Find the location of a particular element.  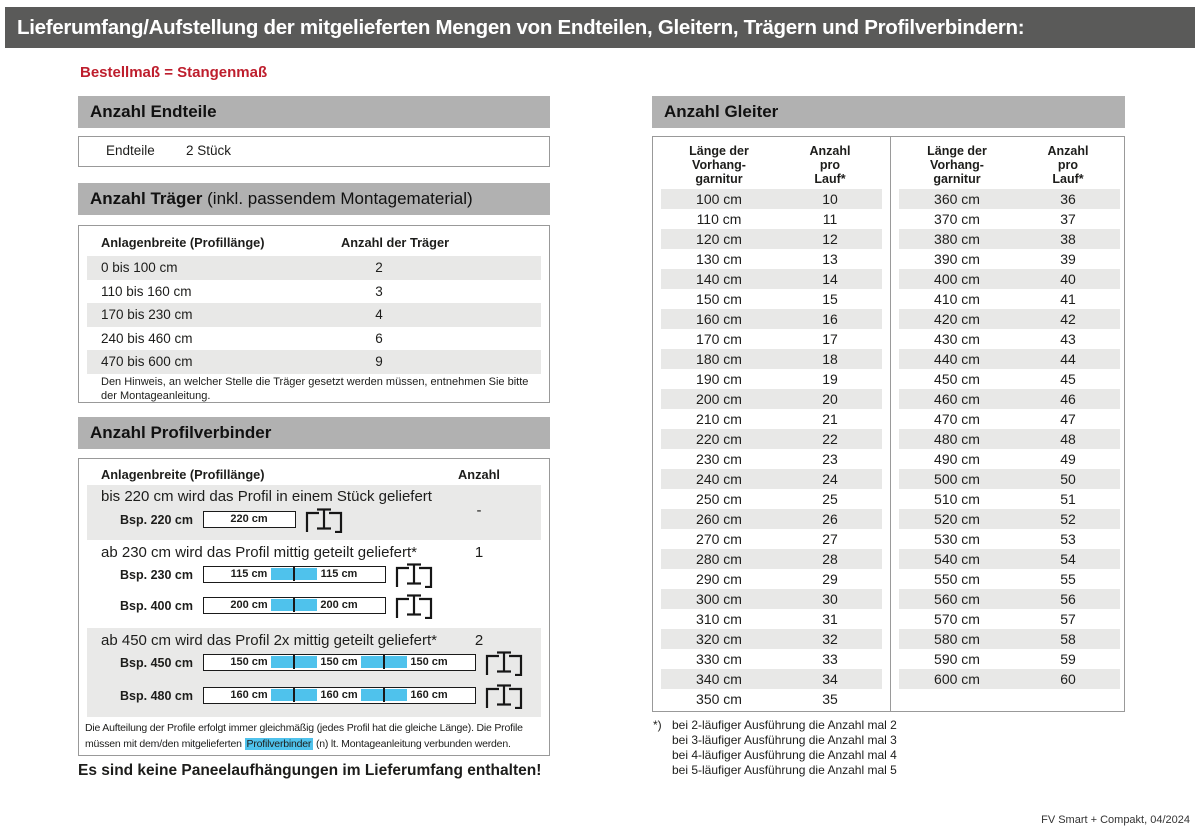

section-header-profilverbinder: Anzahl Profilverbinder is located at coordinates (314, 433).